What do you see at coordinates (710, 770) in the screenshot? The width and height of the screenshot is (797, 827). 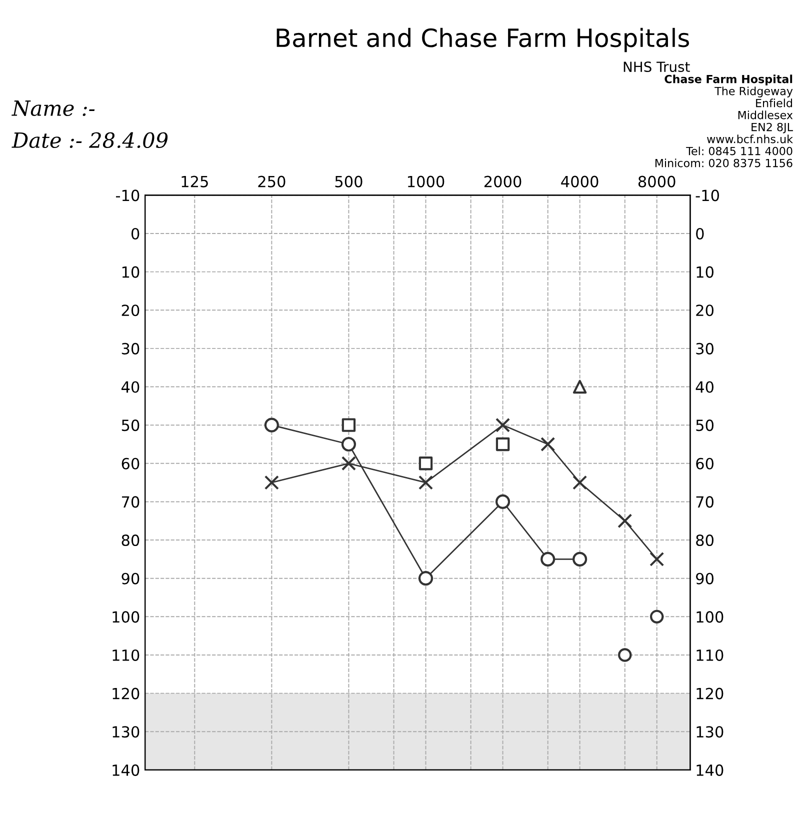 I see `y2-tick-label: 140` at bounding box center [710, 770].